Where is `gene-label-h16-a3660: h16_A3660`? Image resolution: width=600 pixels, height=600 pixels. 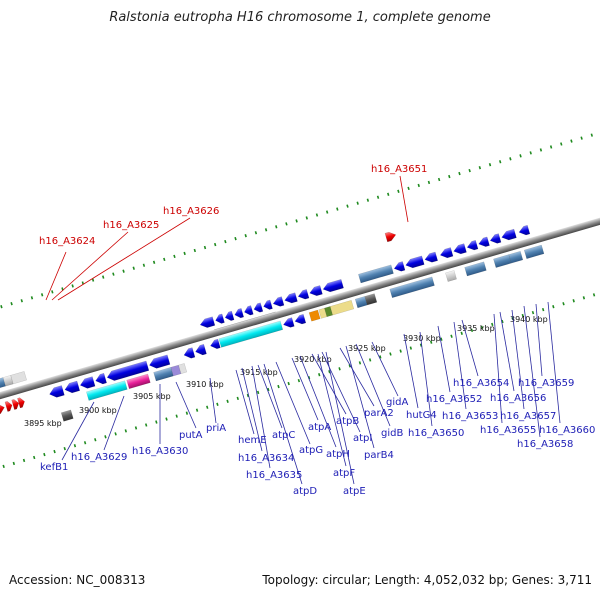
gene-label-h16-a3660: h16_A3660 is located at coordinates (567, 430).